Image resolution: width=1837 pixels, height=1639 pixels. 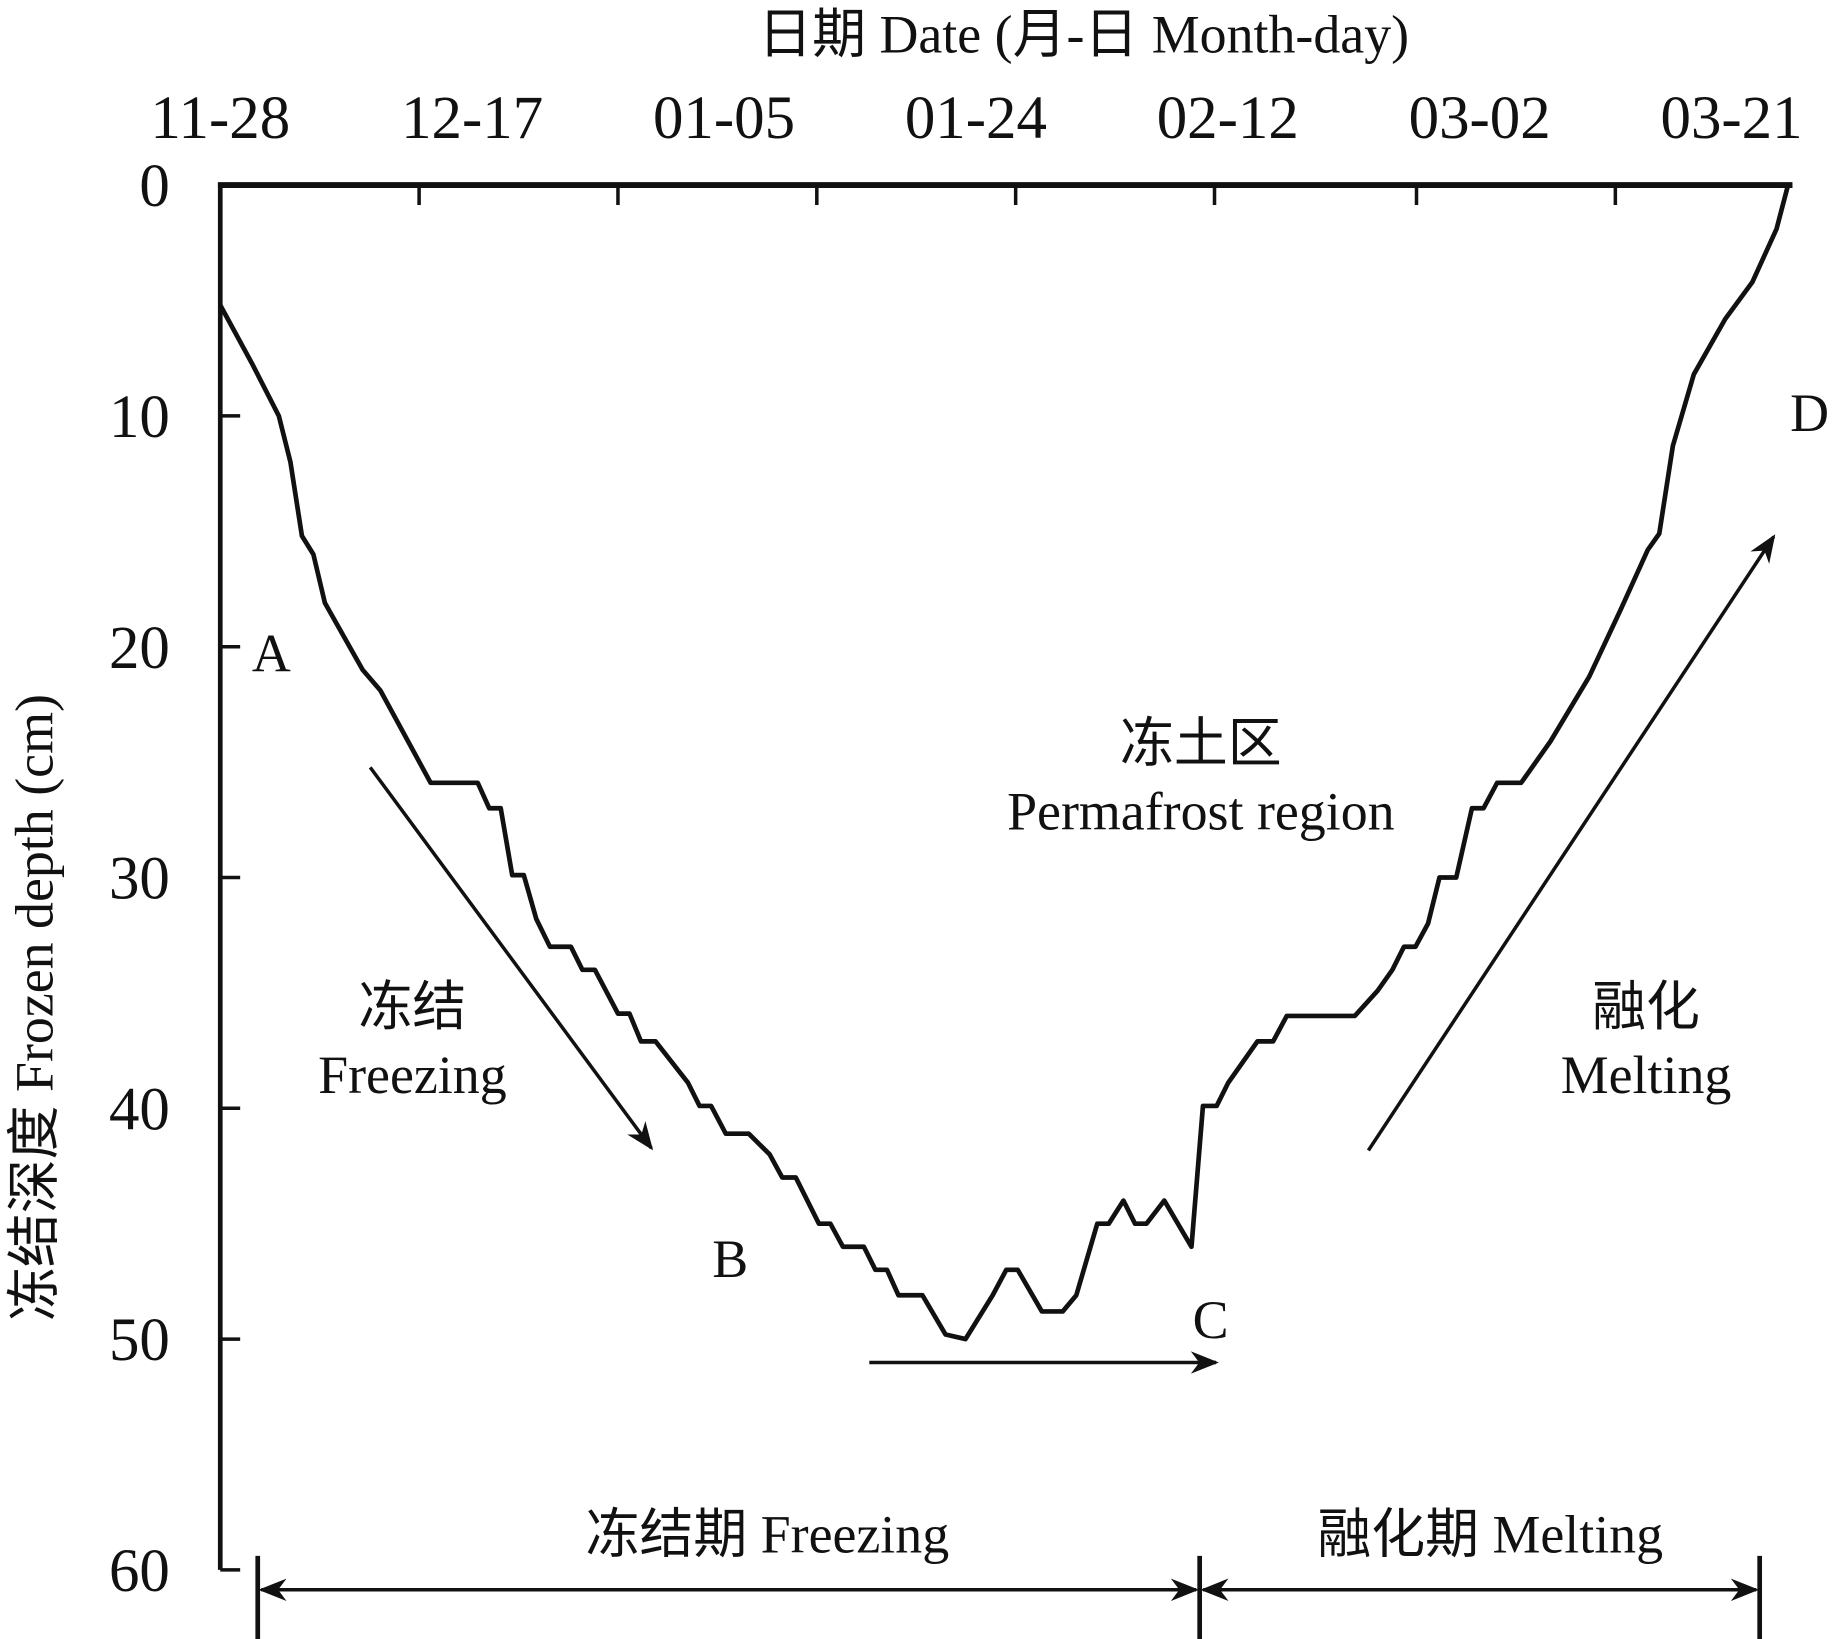 What do you see at coordinates (1571, 843) in the screenshot?
I see `melting-arrow` at bounding box center [1571, 843].